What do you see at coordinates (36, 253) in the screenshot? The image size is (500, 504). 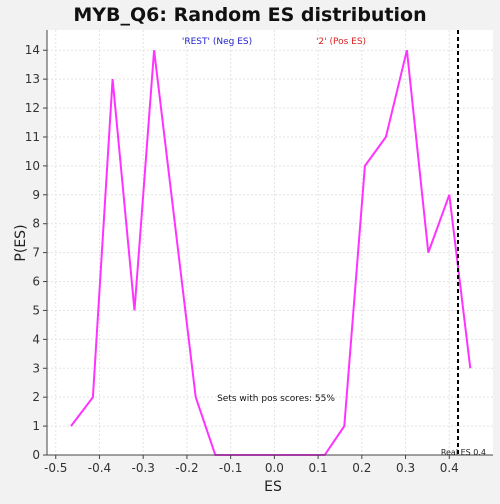 I see `y-tick-label: 7` at bounding box center [36, 253].